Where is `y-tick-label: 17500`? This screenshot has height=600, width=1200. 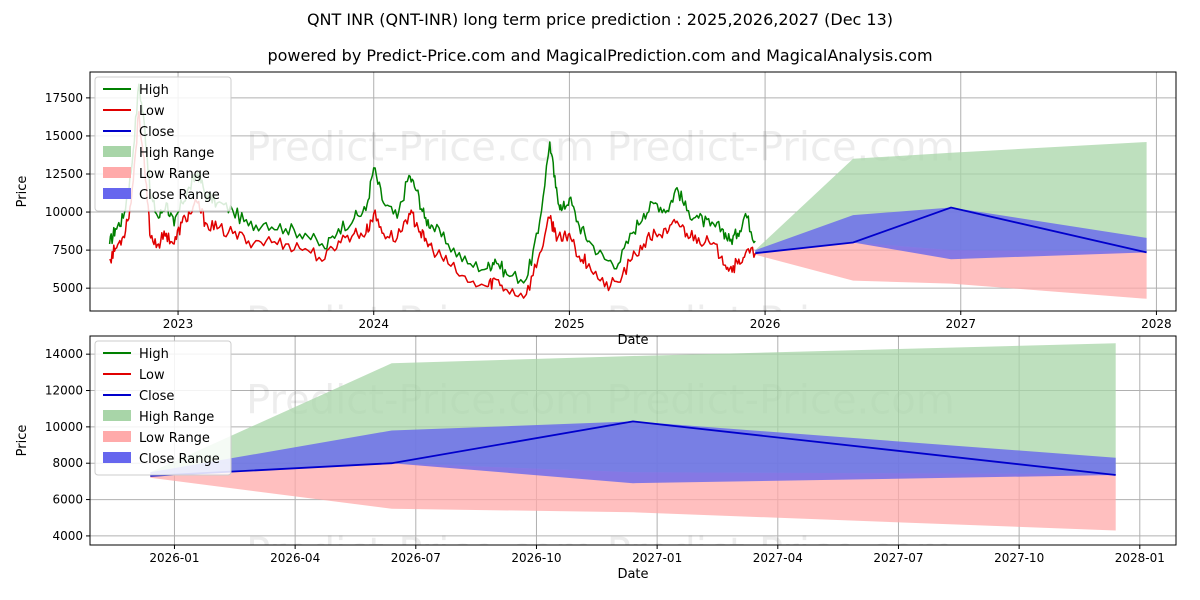 y-tick-label: 17500 is located at coordinates (64, 98).